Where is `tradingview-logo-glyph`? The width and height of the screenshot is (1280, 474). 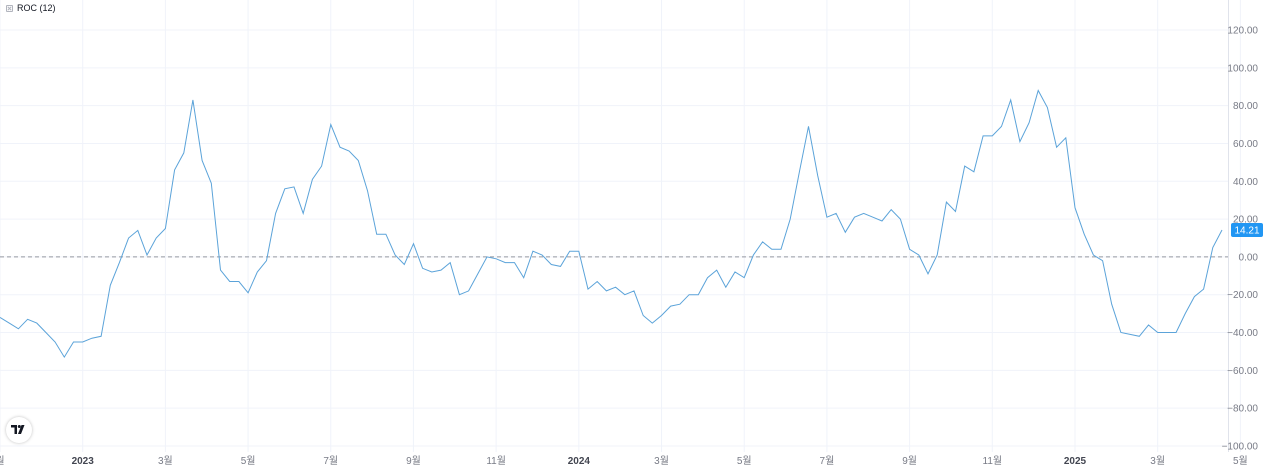 tradingview-logo-glyph is located at coordinates (18, 429).